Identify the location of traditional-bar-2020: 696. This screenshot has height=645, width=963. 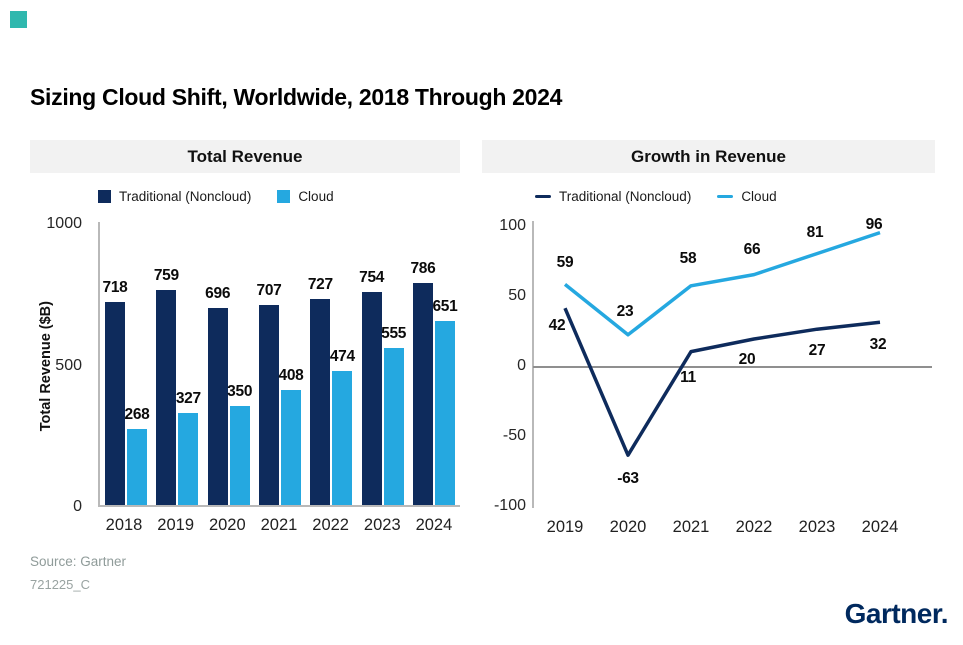
(217, 395).